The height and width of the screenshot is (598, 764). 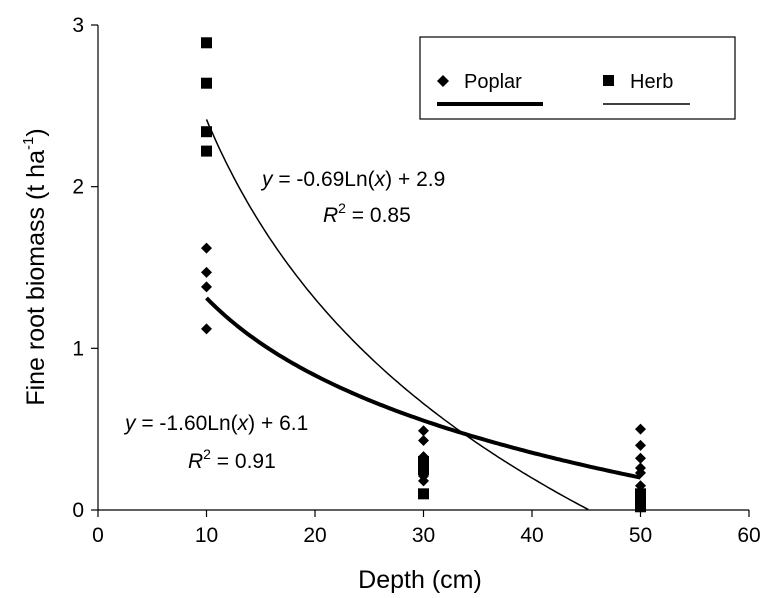 What do you see at coordinates (206, 535) in the screenshot?
I see `x-tick-label: 10` at bounding box center [206, 535].